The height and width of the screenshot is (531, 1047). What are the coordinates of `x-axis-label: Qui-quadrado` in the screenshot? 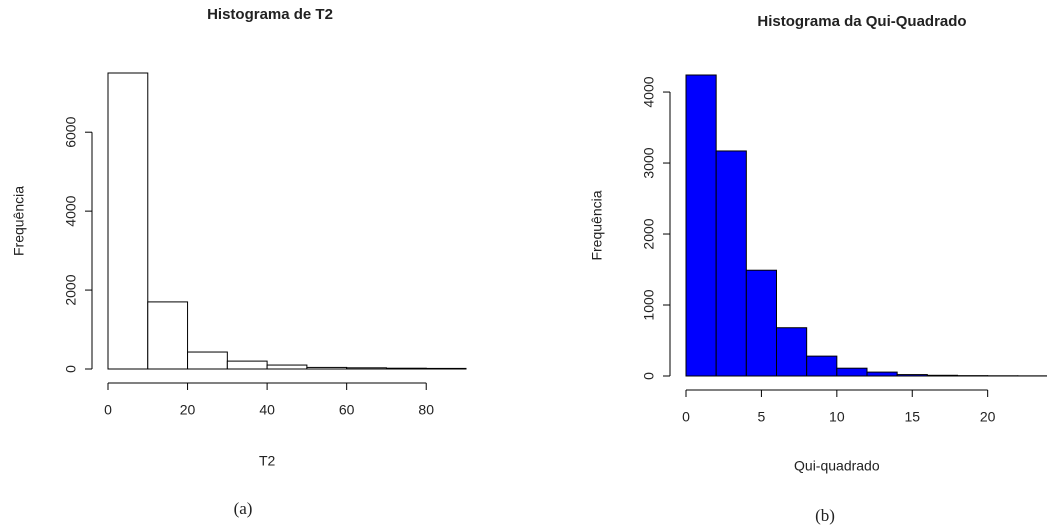 It's located at (837, 466).